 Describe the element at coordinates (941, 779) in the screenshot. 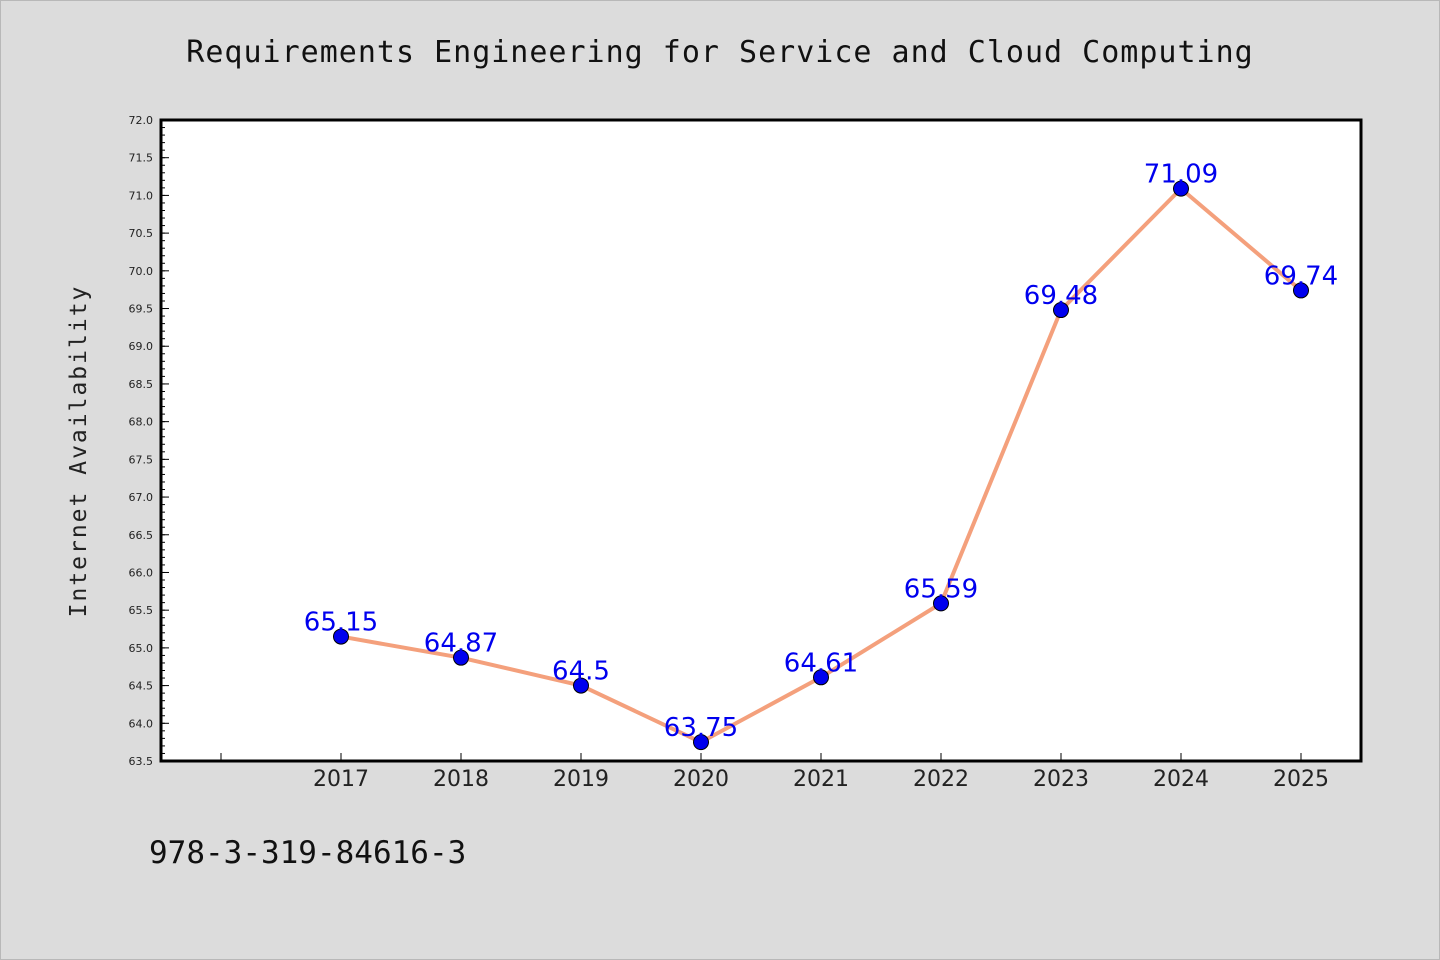

I see `x-tick-label: 2022` at that location.